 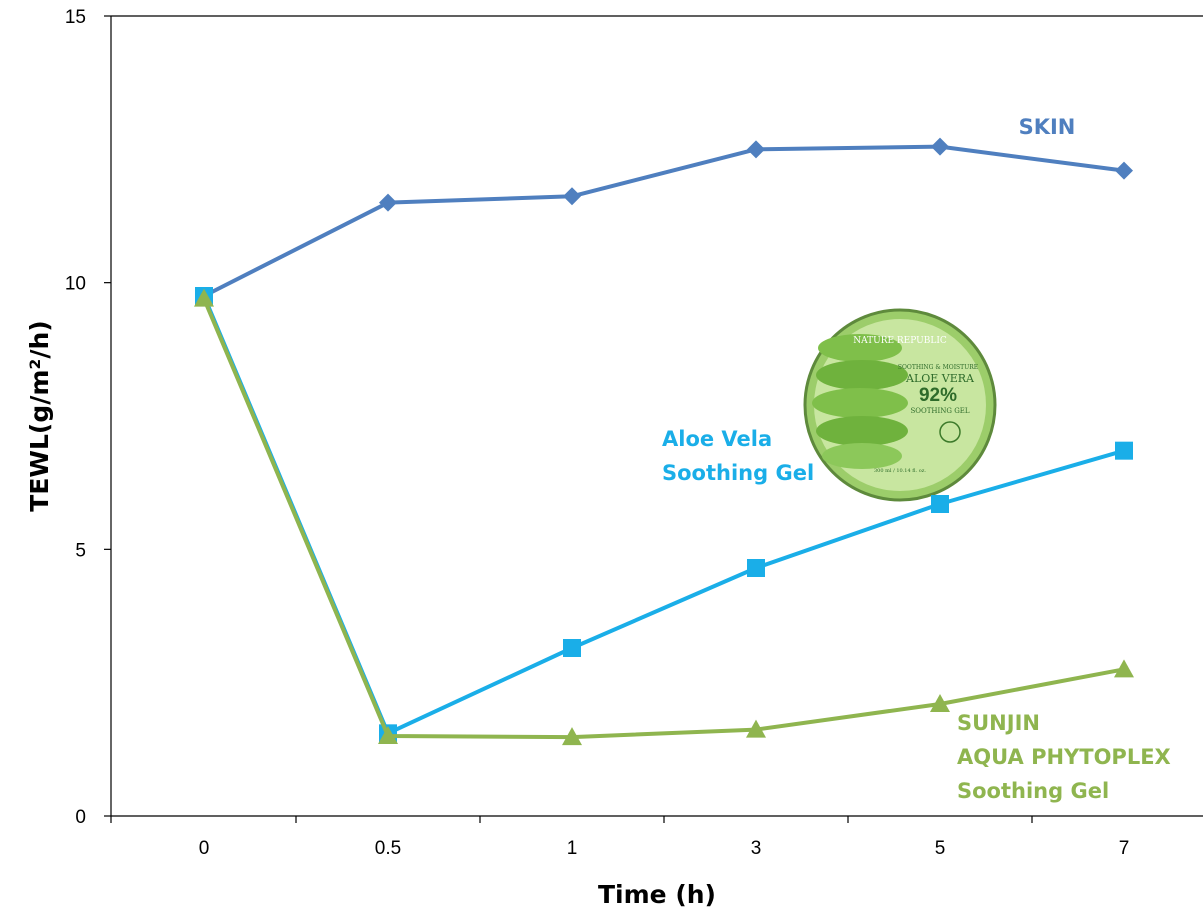 What do you see at coordinates (620, 837) in the screenshot?
I see `x-axis-ticks: 0 0.5 1 3 5 7` at bounding box center [620, 837].